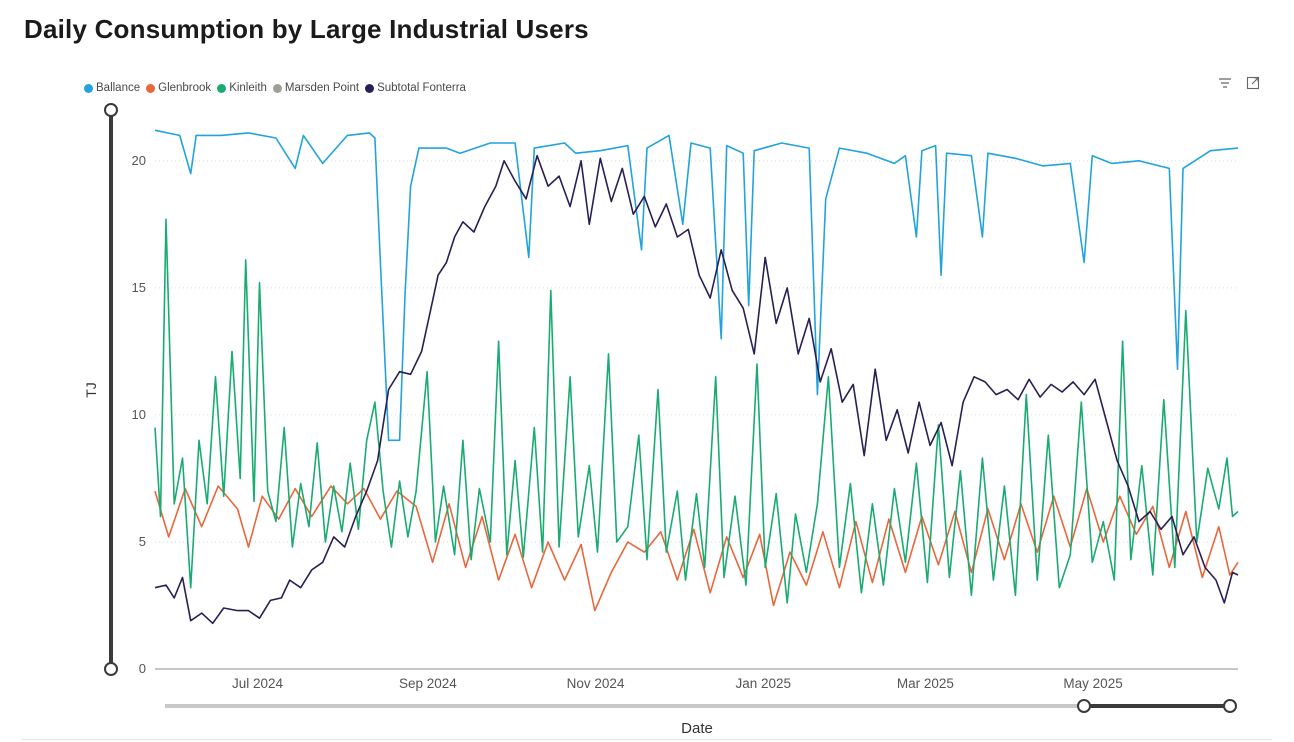  Describe the element at coordinates (925, 683) in the screenshot. I see `x-tick-label: Mar 2025` at that location.